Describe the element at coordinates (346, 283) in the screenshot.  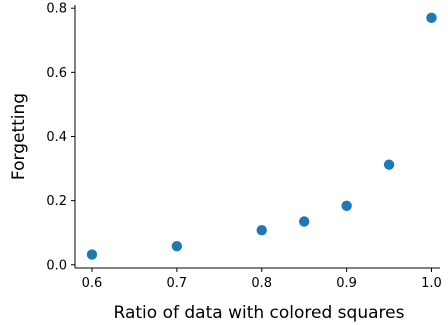
I see `x-tick-label: 0.9` at that location.